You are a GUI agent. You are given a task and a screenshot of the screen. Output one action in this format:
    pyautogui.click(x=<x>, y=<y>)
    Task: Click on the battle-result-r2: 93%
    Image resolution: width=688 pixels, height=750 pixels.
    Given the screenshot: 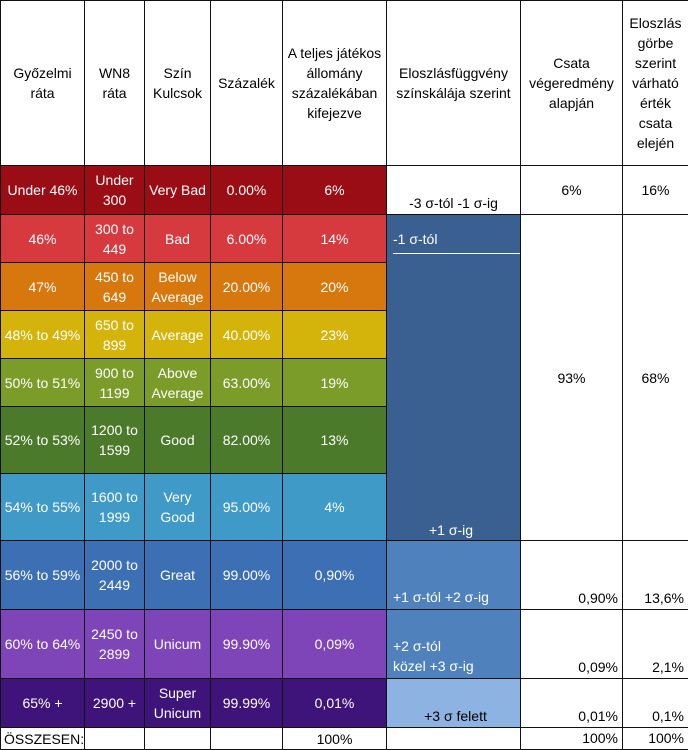 What is the action you would take?
    pyautogui.click(x=572, y=378)
    